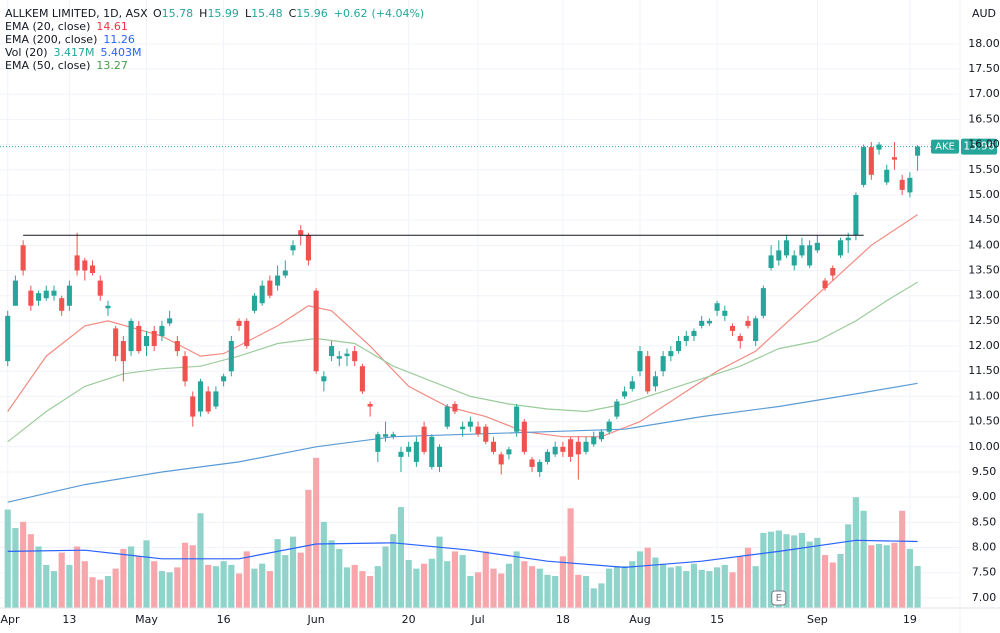 The image size is (1000, 633). What do you see at coordinates (26, 52) in the screenshot?
I see `legend-text: Vol (20)` at bounding box center [26, 52].